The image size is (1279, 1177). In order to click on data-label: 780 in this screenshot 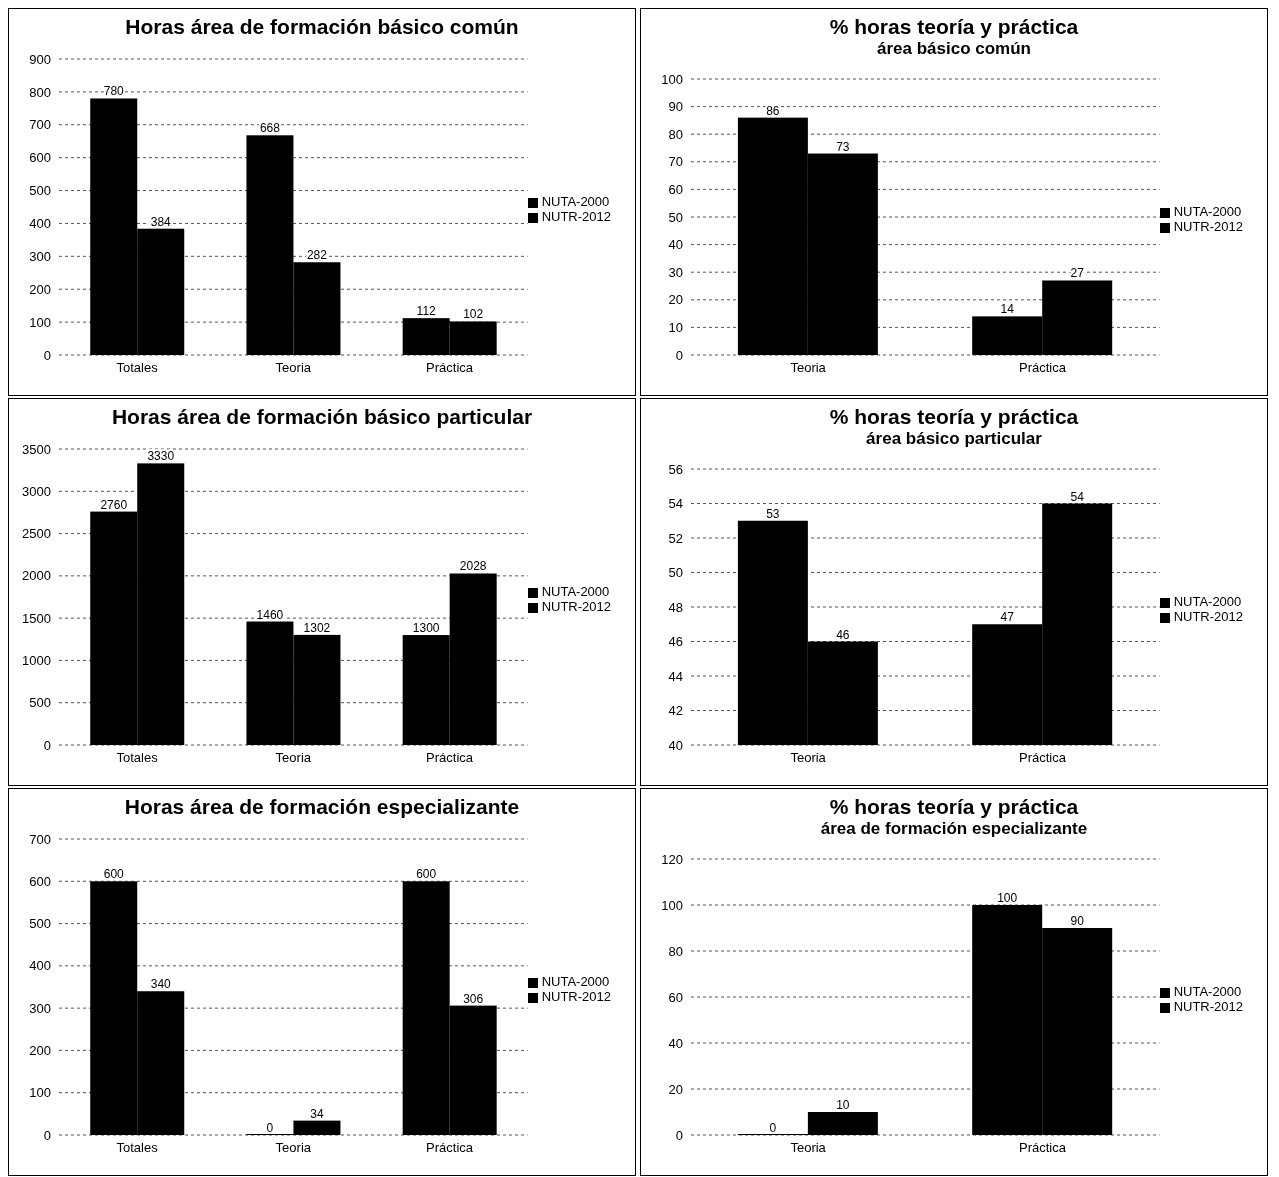, I will do `click(114, 91)`.